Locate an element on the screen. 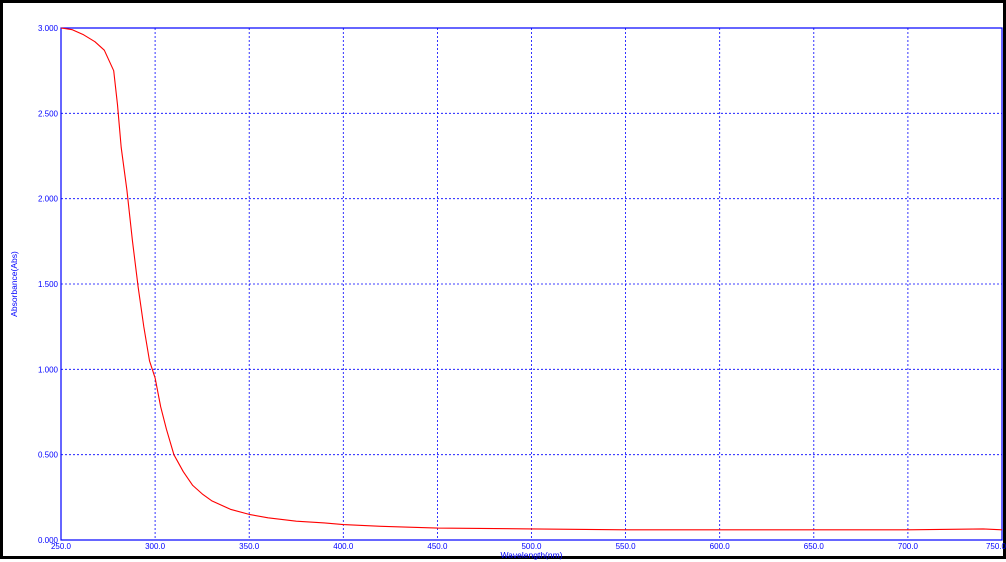 This screenshot has height=562, width=1006. y-tick-label: 2.500 is located at coordinates (48, 113).